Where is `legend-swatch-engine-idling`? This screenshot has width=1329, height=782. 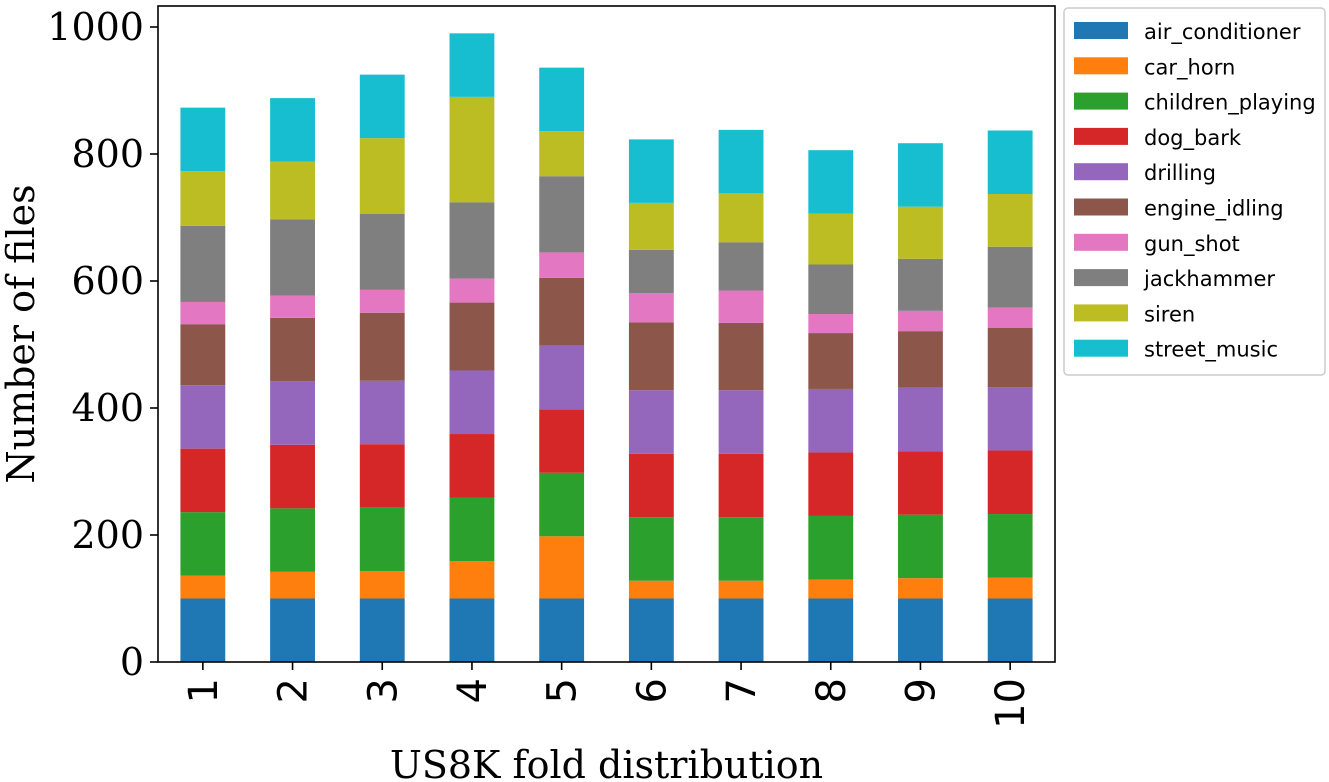
legend-swatch-engine-idling is located at coordinates (1101, 207).